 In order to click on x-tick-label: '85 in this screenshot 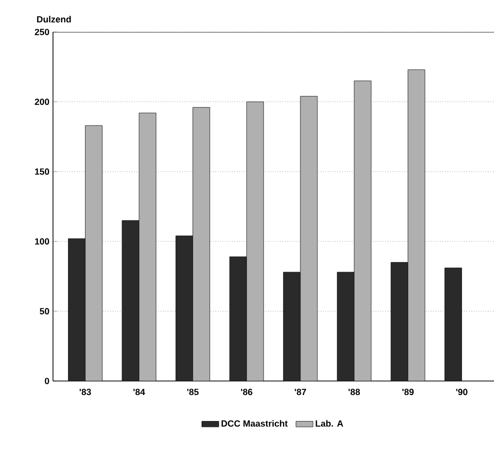, I will do `click(193, 392)`.